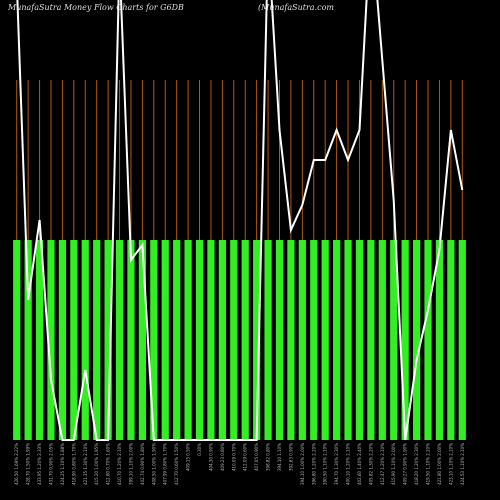 The height and width of the screenshot is (500, 500). What do you see at coordinates (16, 464) in the screenshot?
I see `x-tick-label: 426.50 1.69% 2.22%` at bounding box center [16, 464].